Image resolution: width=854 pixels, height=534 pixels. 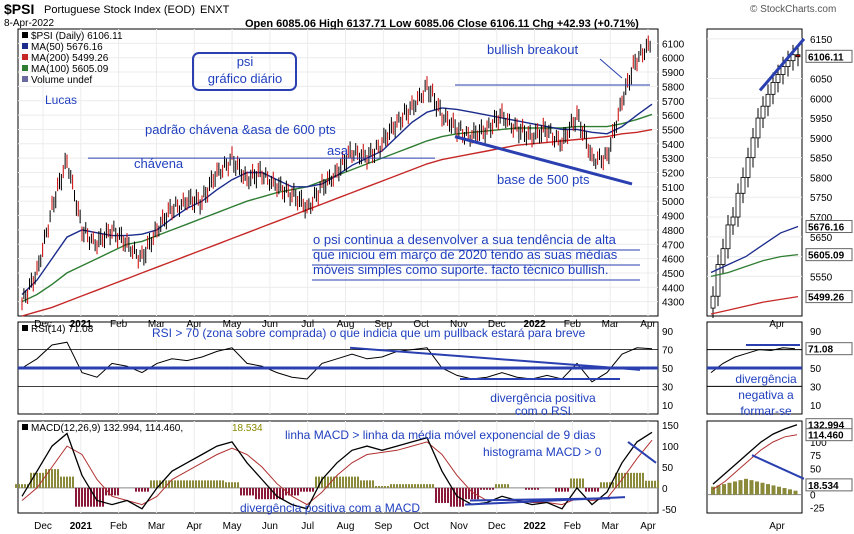 I want to click on rsi-div-1: divergência positiva, so click(x=543, y=398).